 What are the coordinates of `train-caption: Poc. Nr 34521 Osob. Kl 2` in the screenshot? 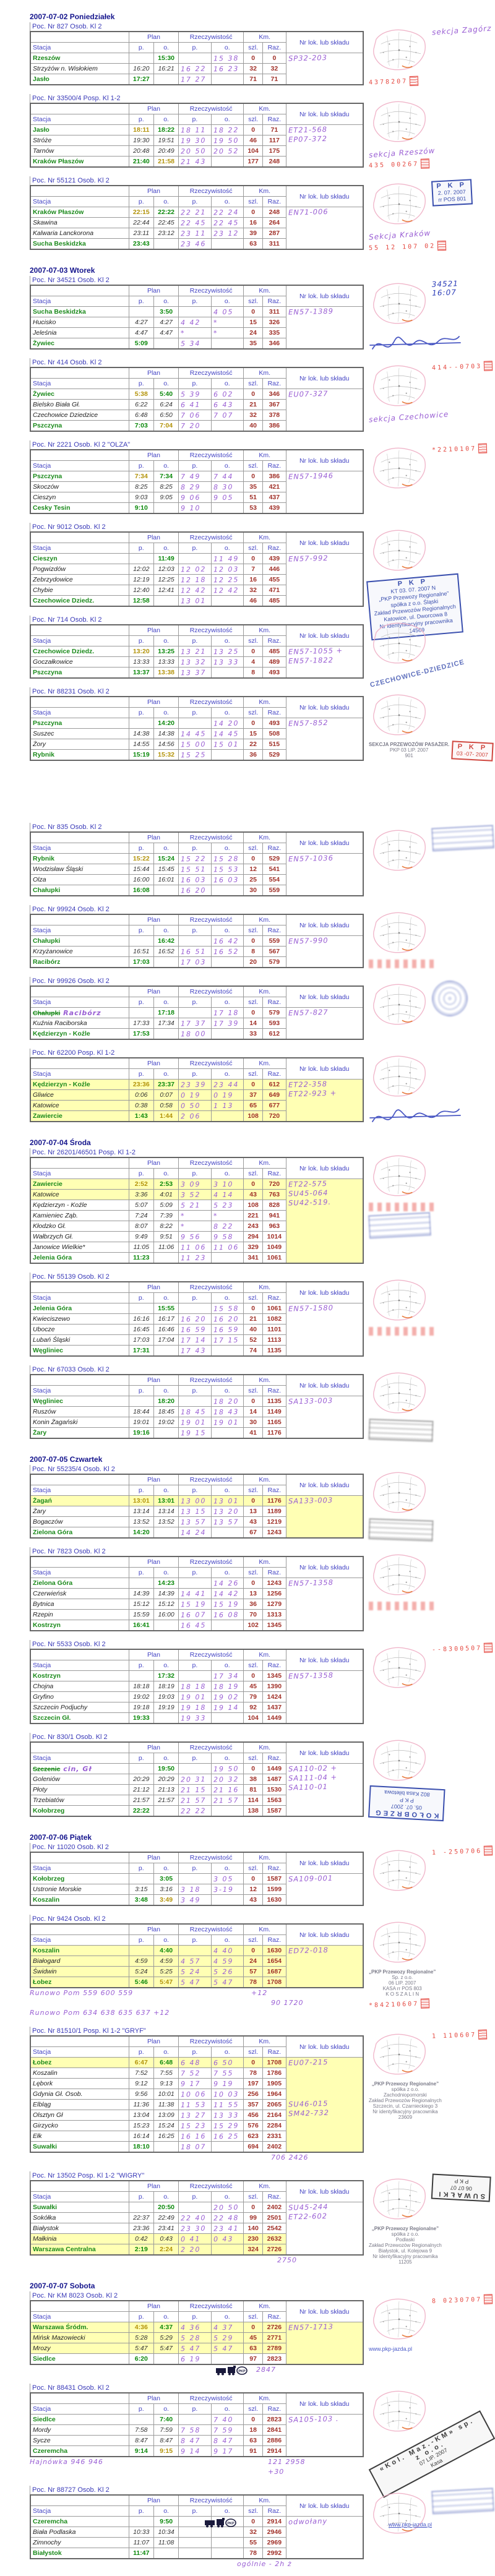 It's located at (198, 280).